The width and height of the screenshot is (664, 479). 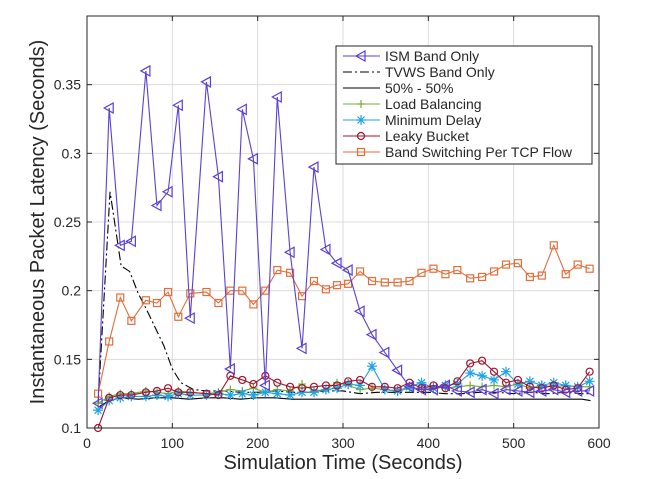 What do you see at coordinates (72, 291) in the screenshot?
I see `y-tick-label: 0.2` at bounding box center [72, 291].